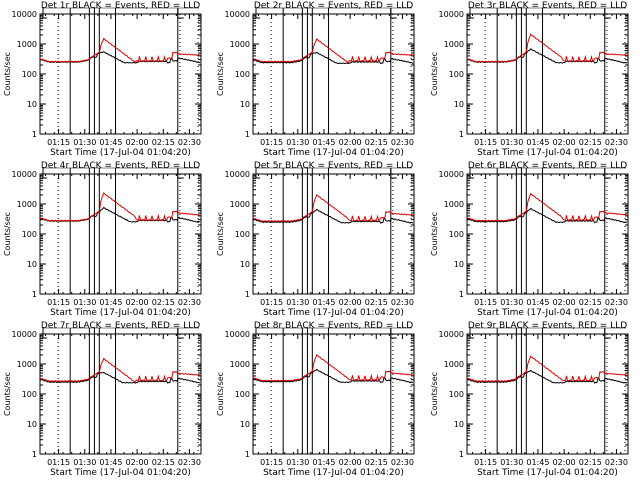  What do you see at coordinates (333, 326) in the screenshot?
I see `panel-title: Det 8r BLACK = Events, RED = LLD` at bounding box center [333, 326].